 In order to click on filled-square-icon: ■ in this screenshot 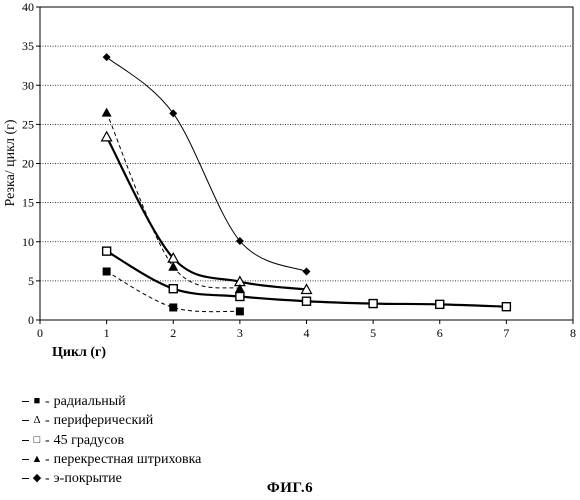, I will do `click(37, 401)`.